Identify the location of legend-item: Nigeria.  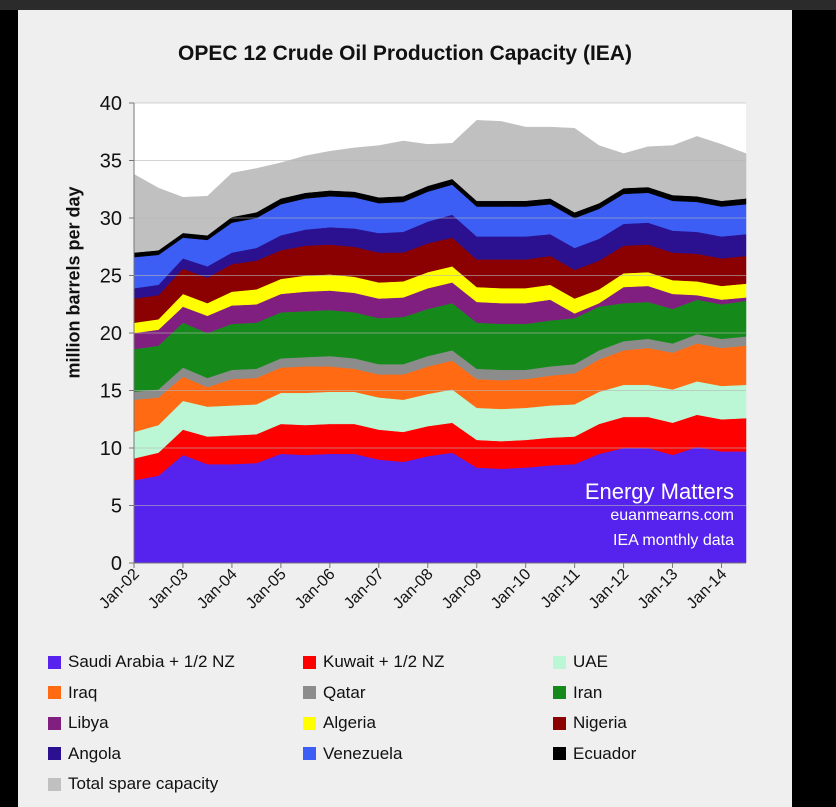
(590, 723).